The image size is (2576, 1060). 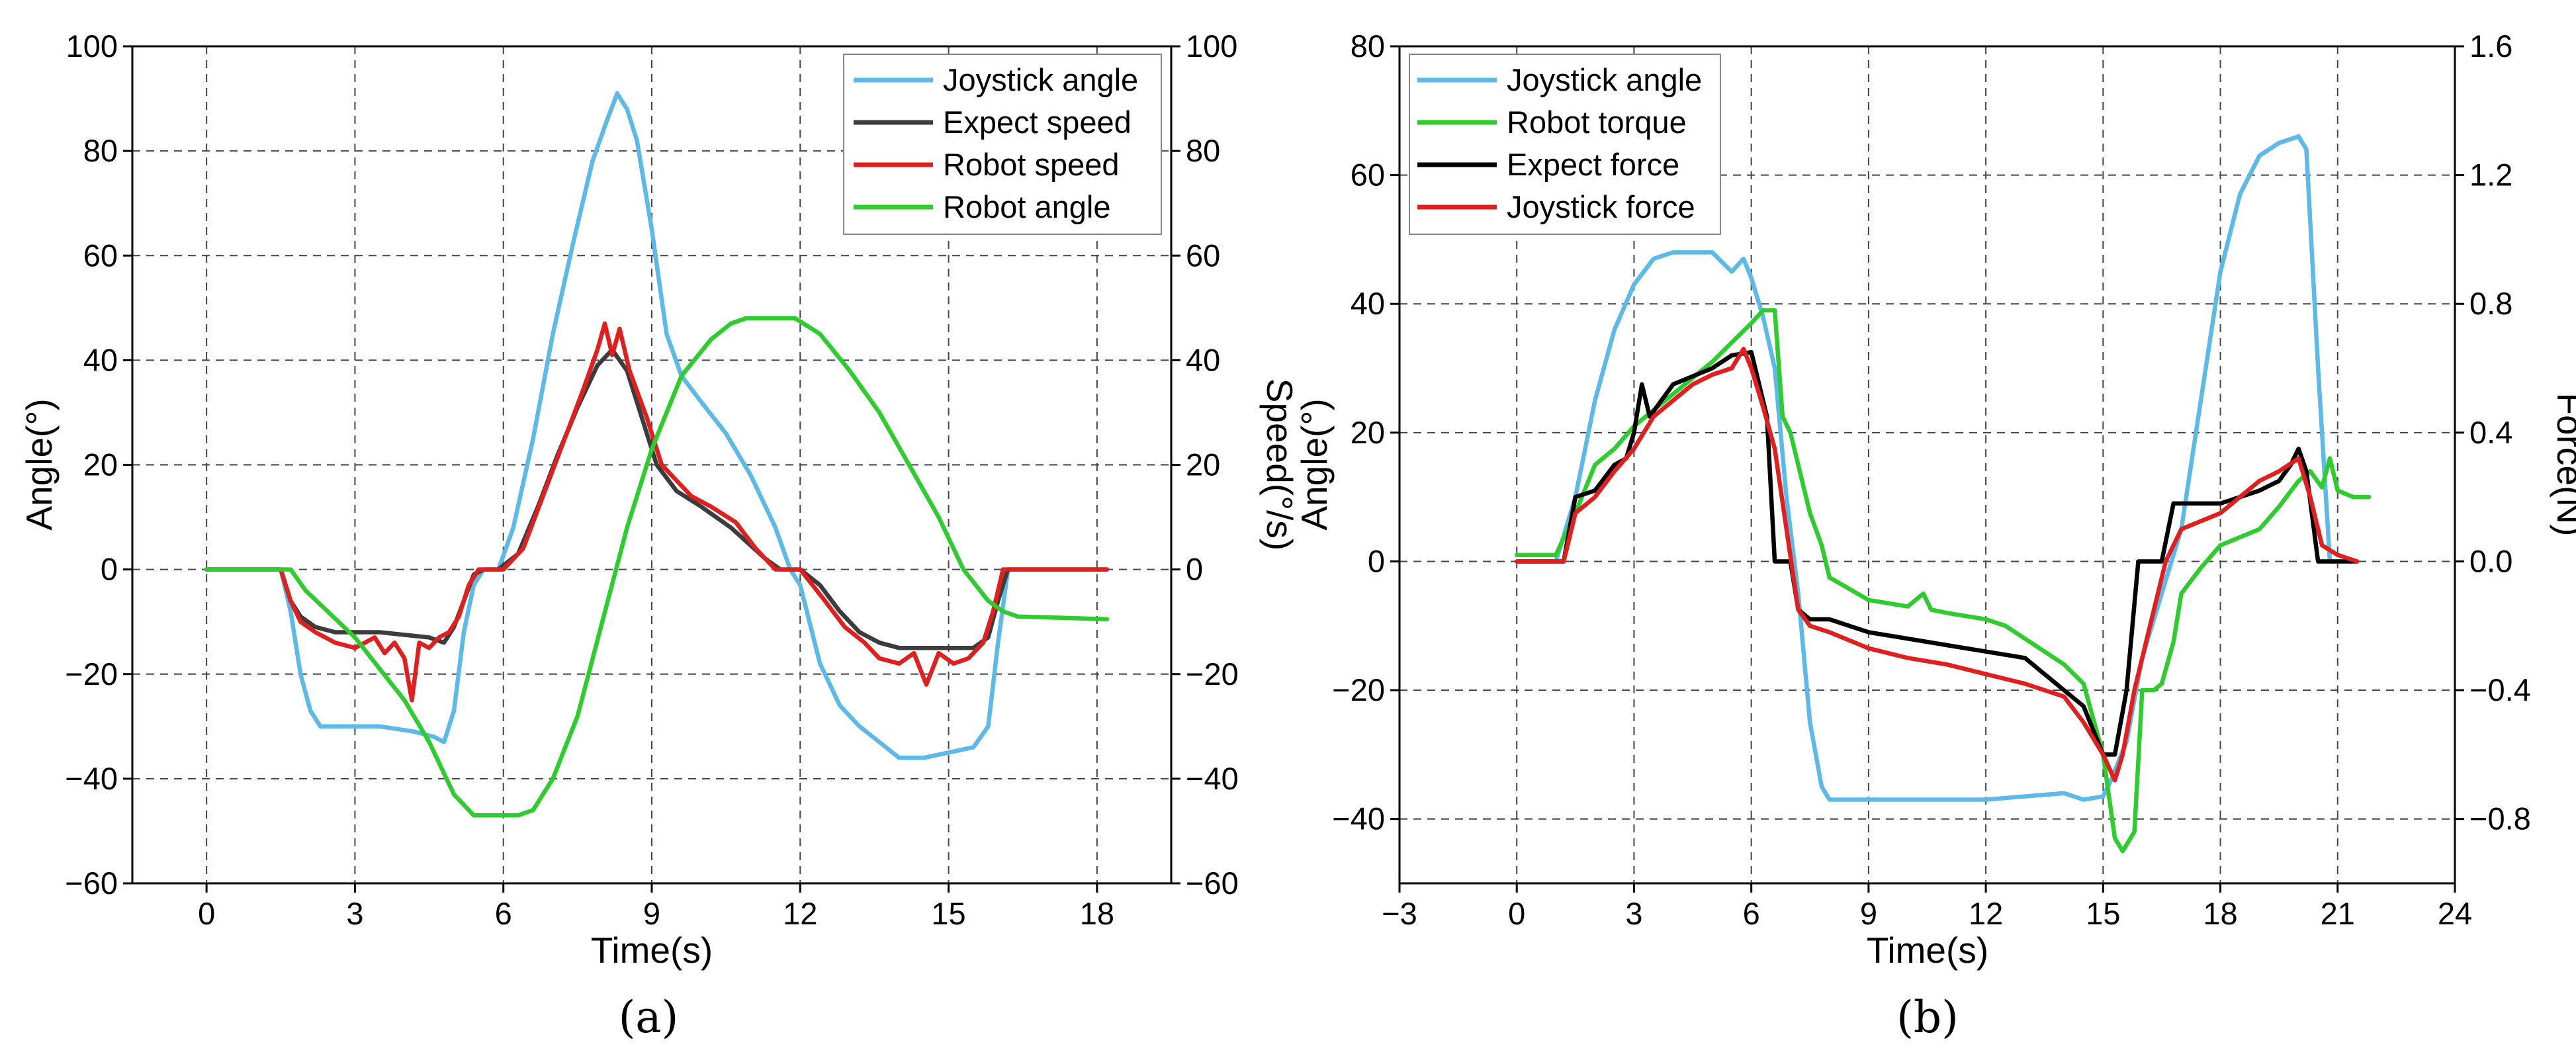 I want to click on y2-tick-label: 1.2, so click(x=2490, y=175).